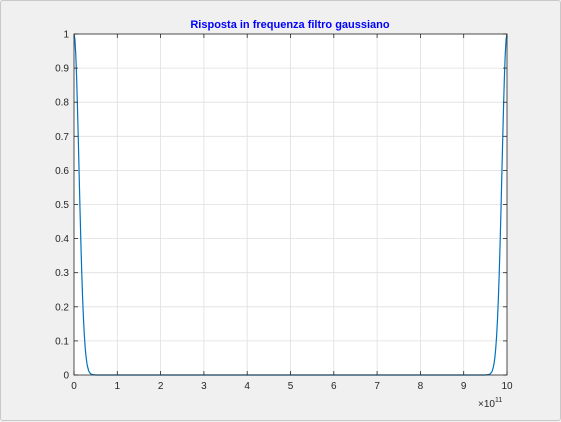  Describe the element at coordinates (118, 386) in the screenshot. I see `x-tick-label: 1` at that location.